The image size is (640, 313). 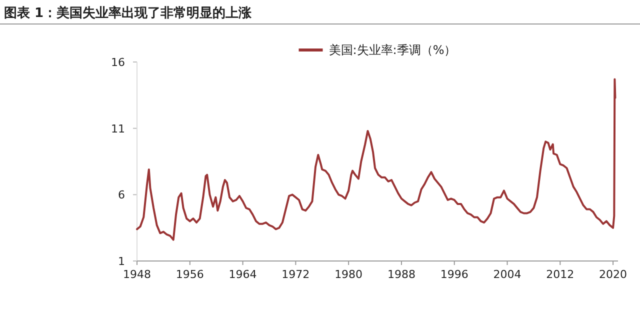 What do you see at coordinates (613, 274) in the screenshot?
I see `x-tick-label: 2020` at bounding box center [613, 274].